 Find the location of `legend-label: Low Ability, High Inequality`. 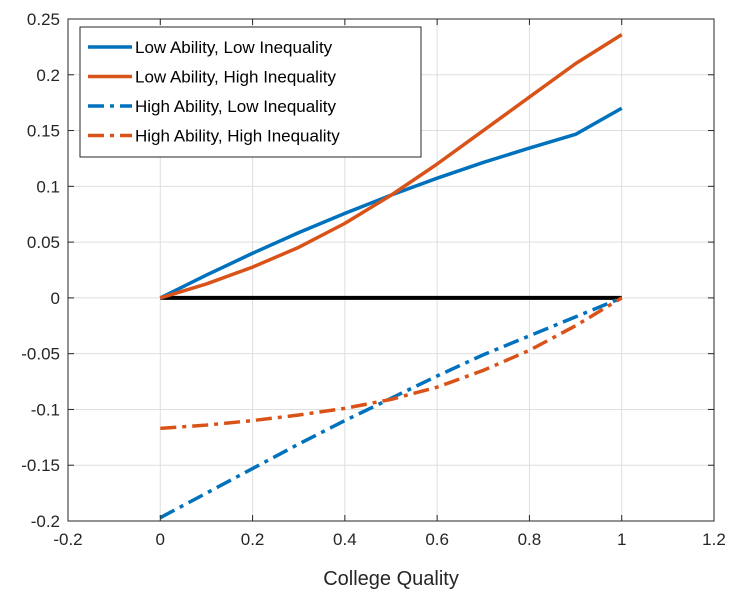

legend-label: Low Ability, High Inequality is located at coordinates (235, 77).